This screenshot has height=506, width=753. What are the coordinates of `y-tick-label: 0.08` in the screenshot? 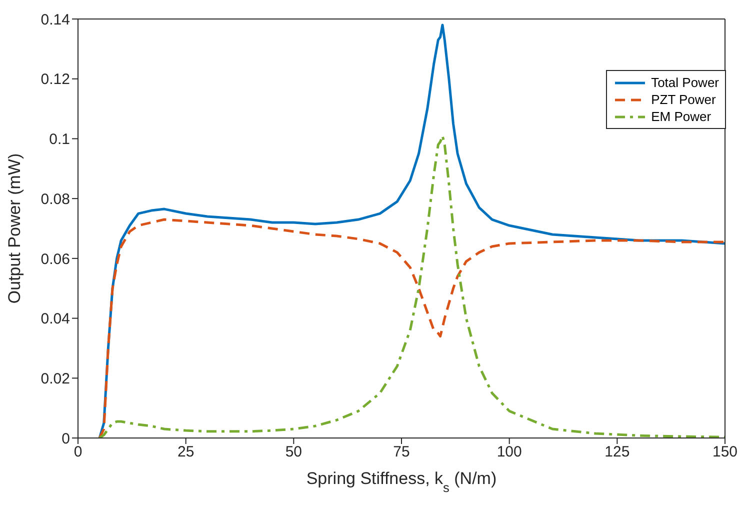 It's located at (55, 199).